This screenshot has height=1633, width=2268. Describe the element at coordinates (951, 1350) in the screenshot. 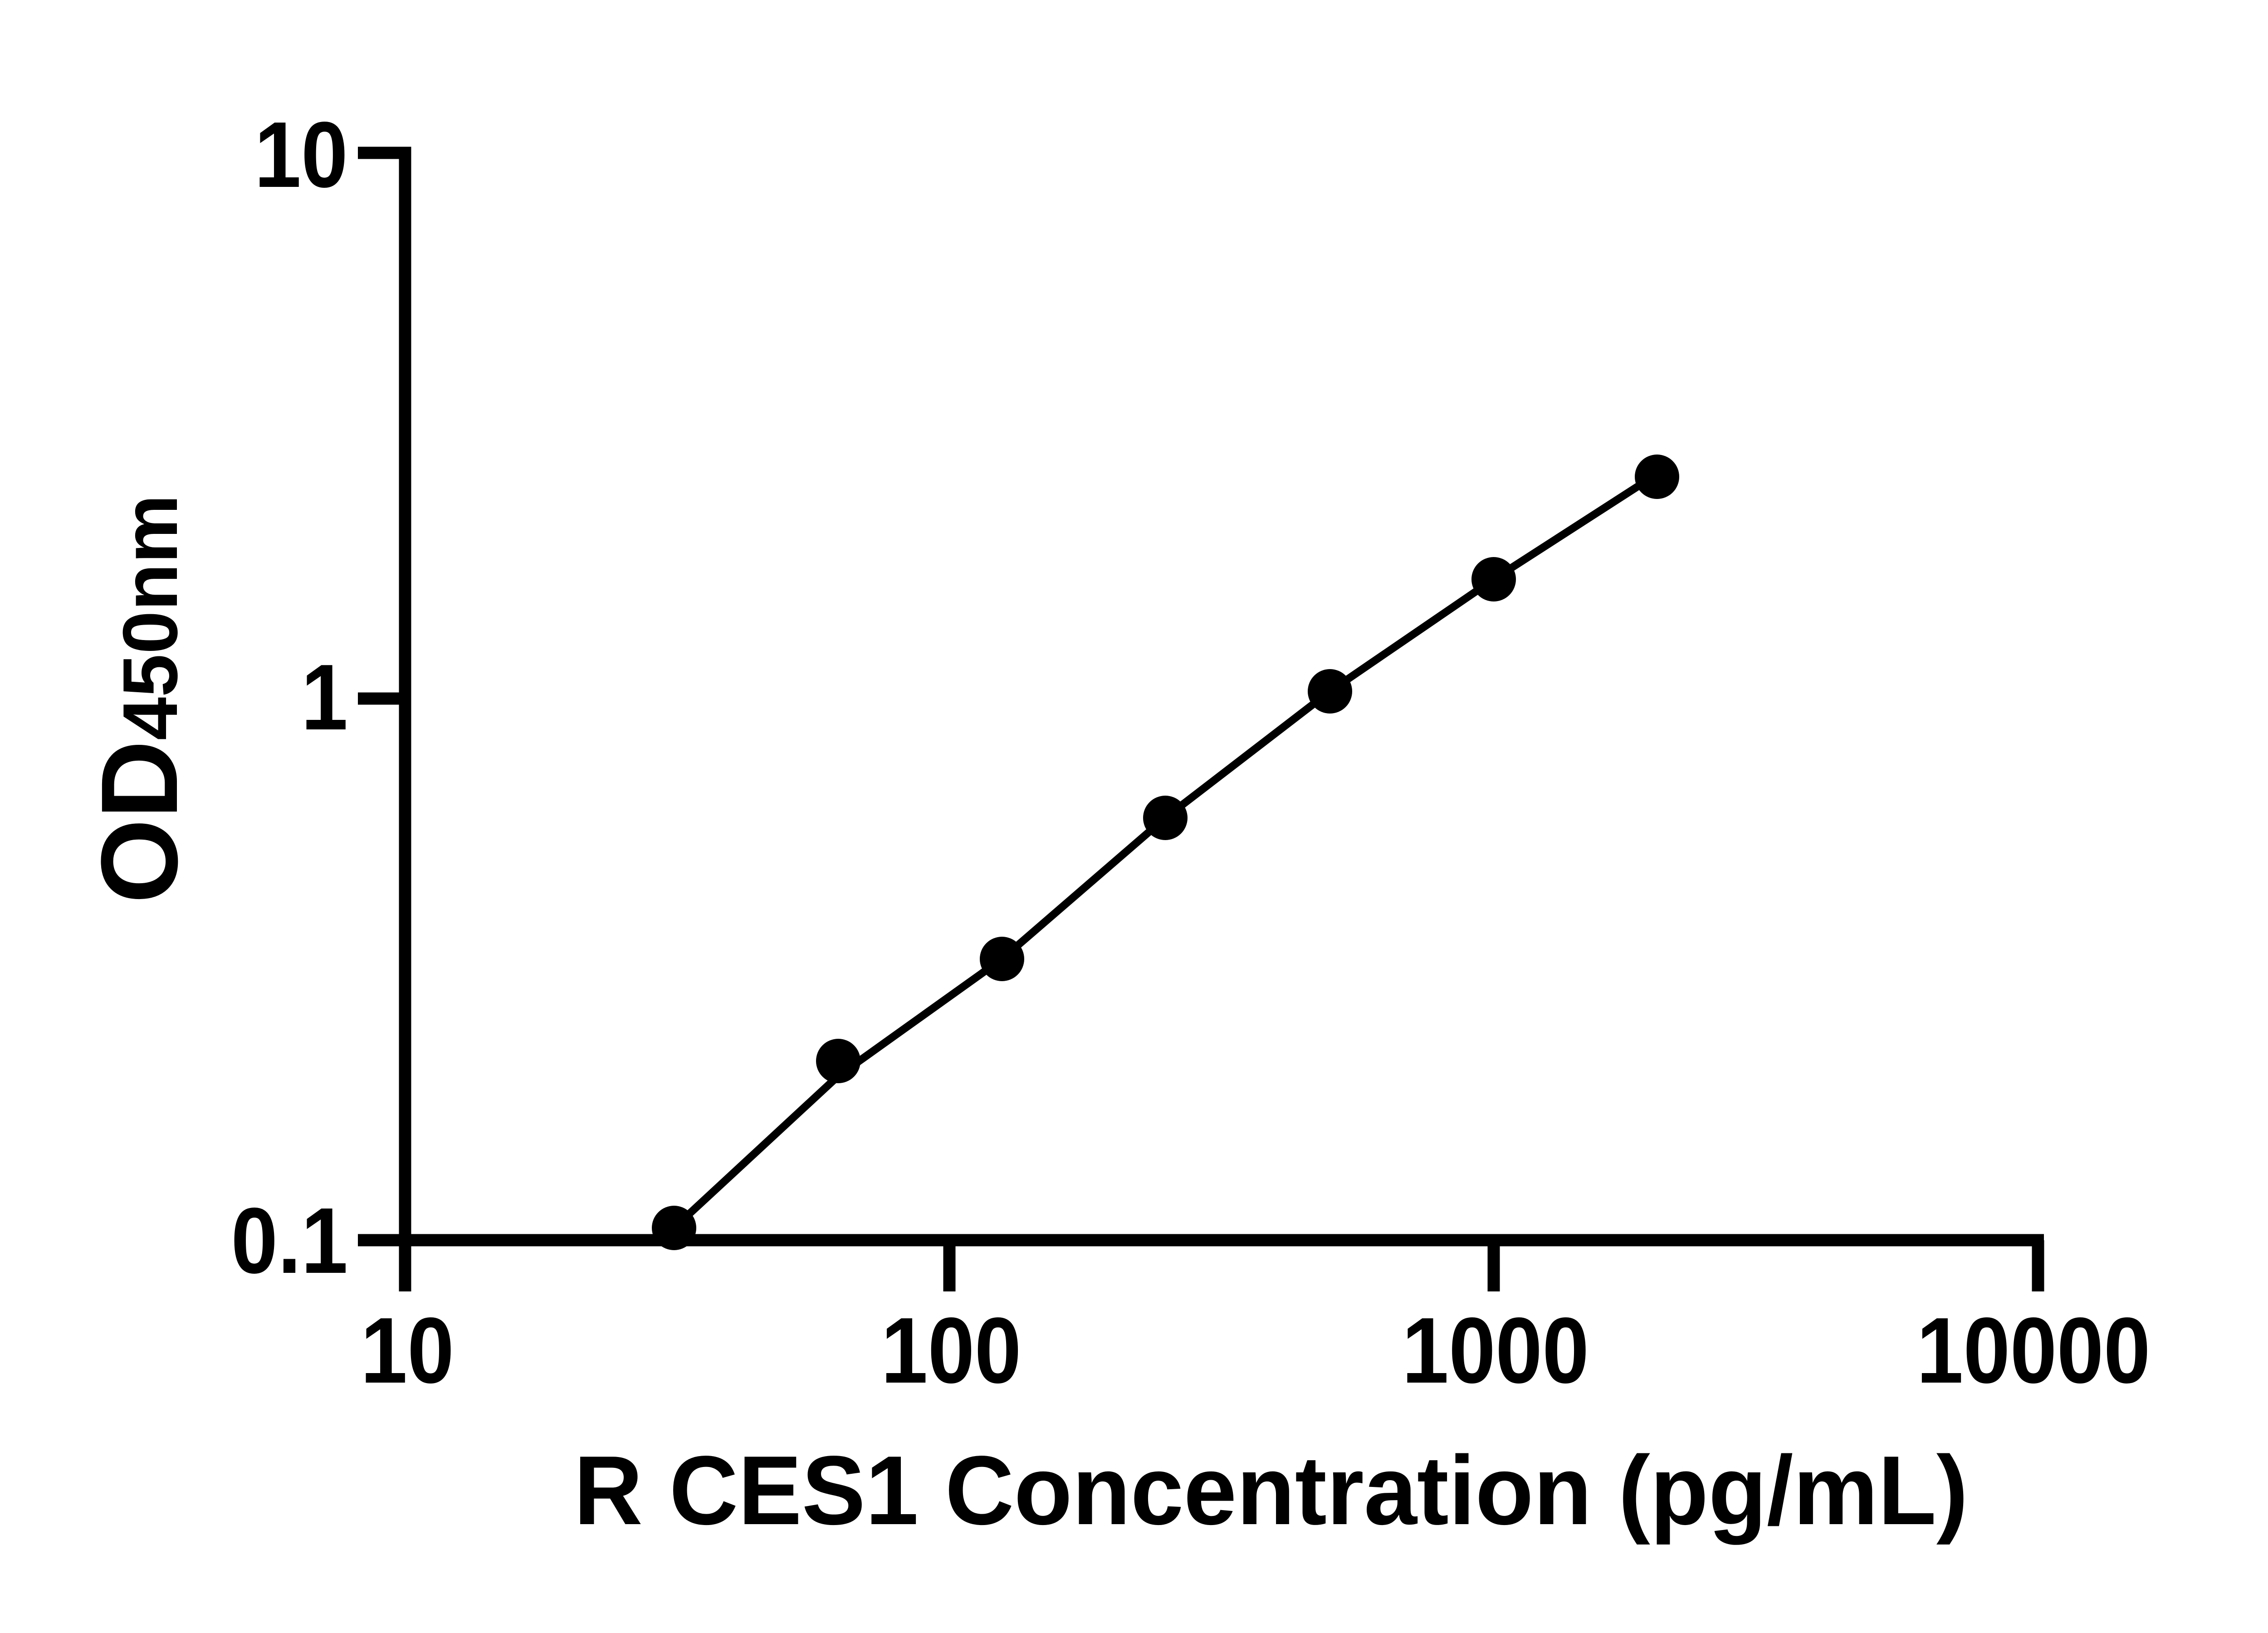

I see `svg-text: 100` at that location.